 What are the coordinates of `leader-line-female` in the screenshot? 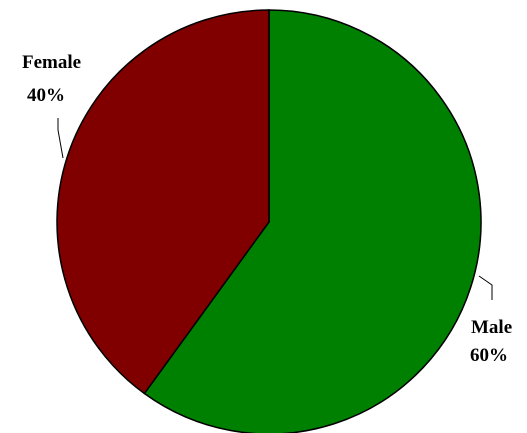 It's located at (60, 138).